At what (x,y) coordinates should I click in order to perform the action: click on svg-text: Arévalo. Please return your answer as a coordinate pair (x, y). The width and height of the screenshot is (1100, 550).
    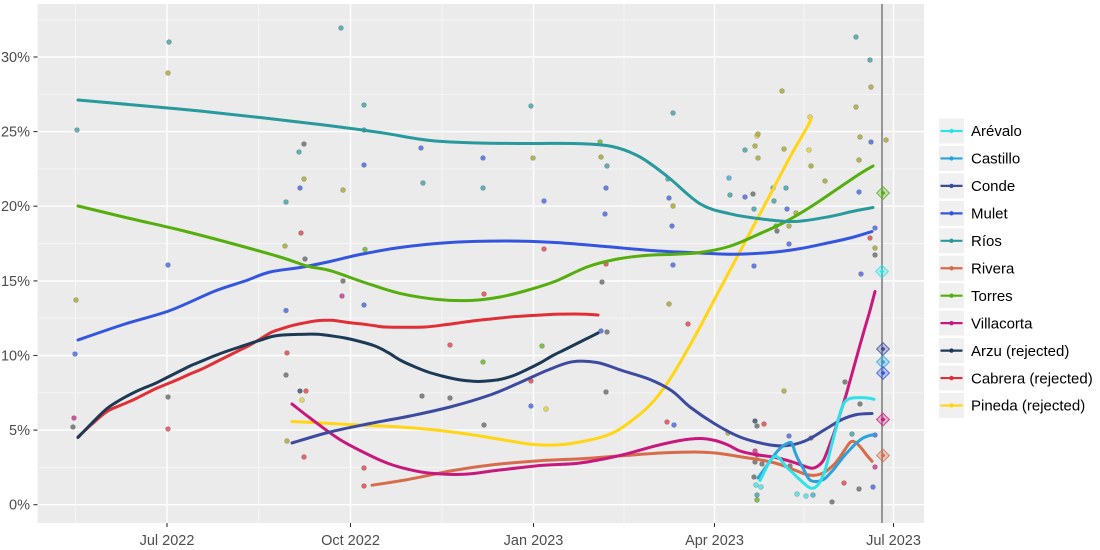
    Looking at the image, I should click on (996, 131).